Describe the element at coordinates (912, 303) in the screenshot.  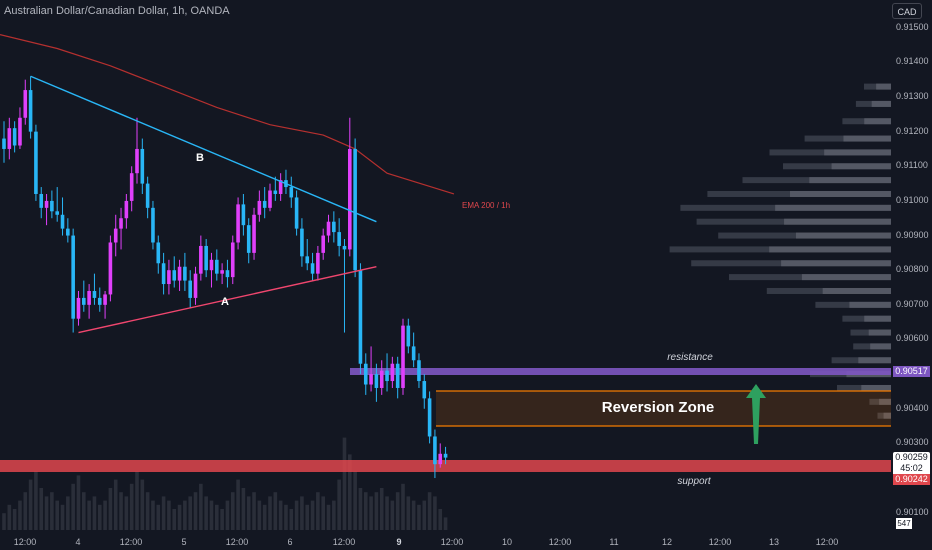
I see `price-label: 0.90700` at that location.